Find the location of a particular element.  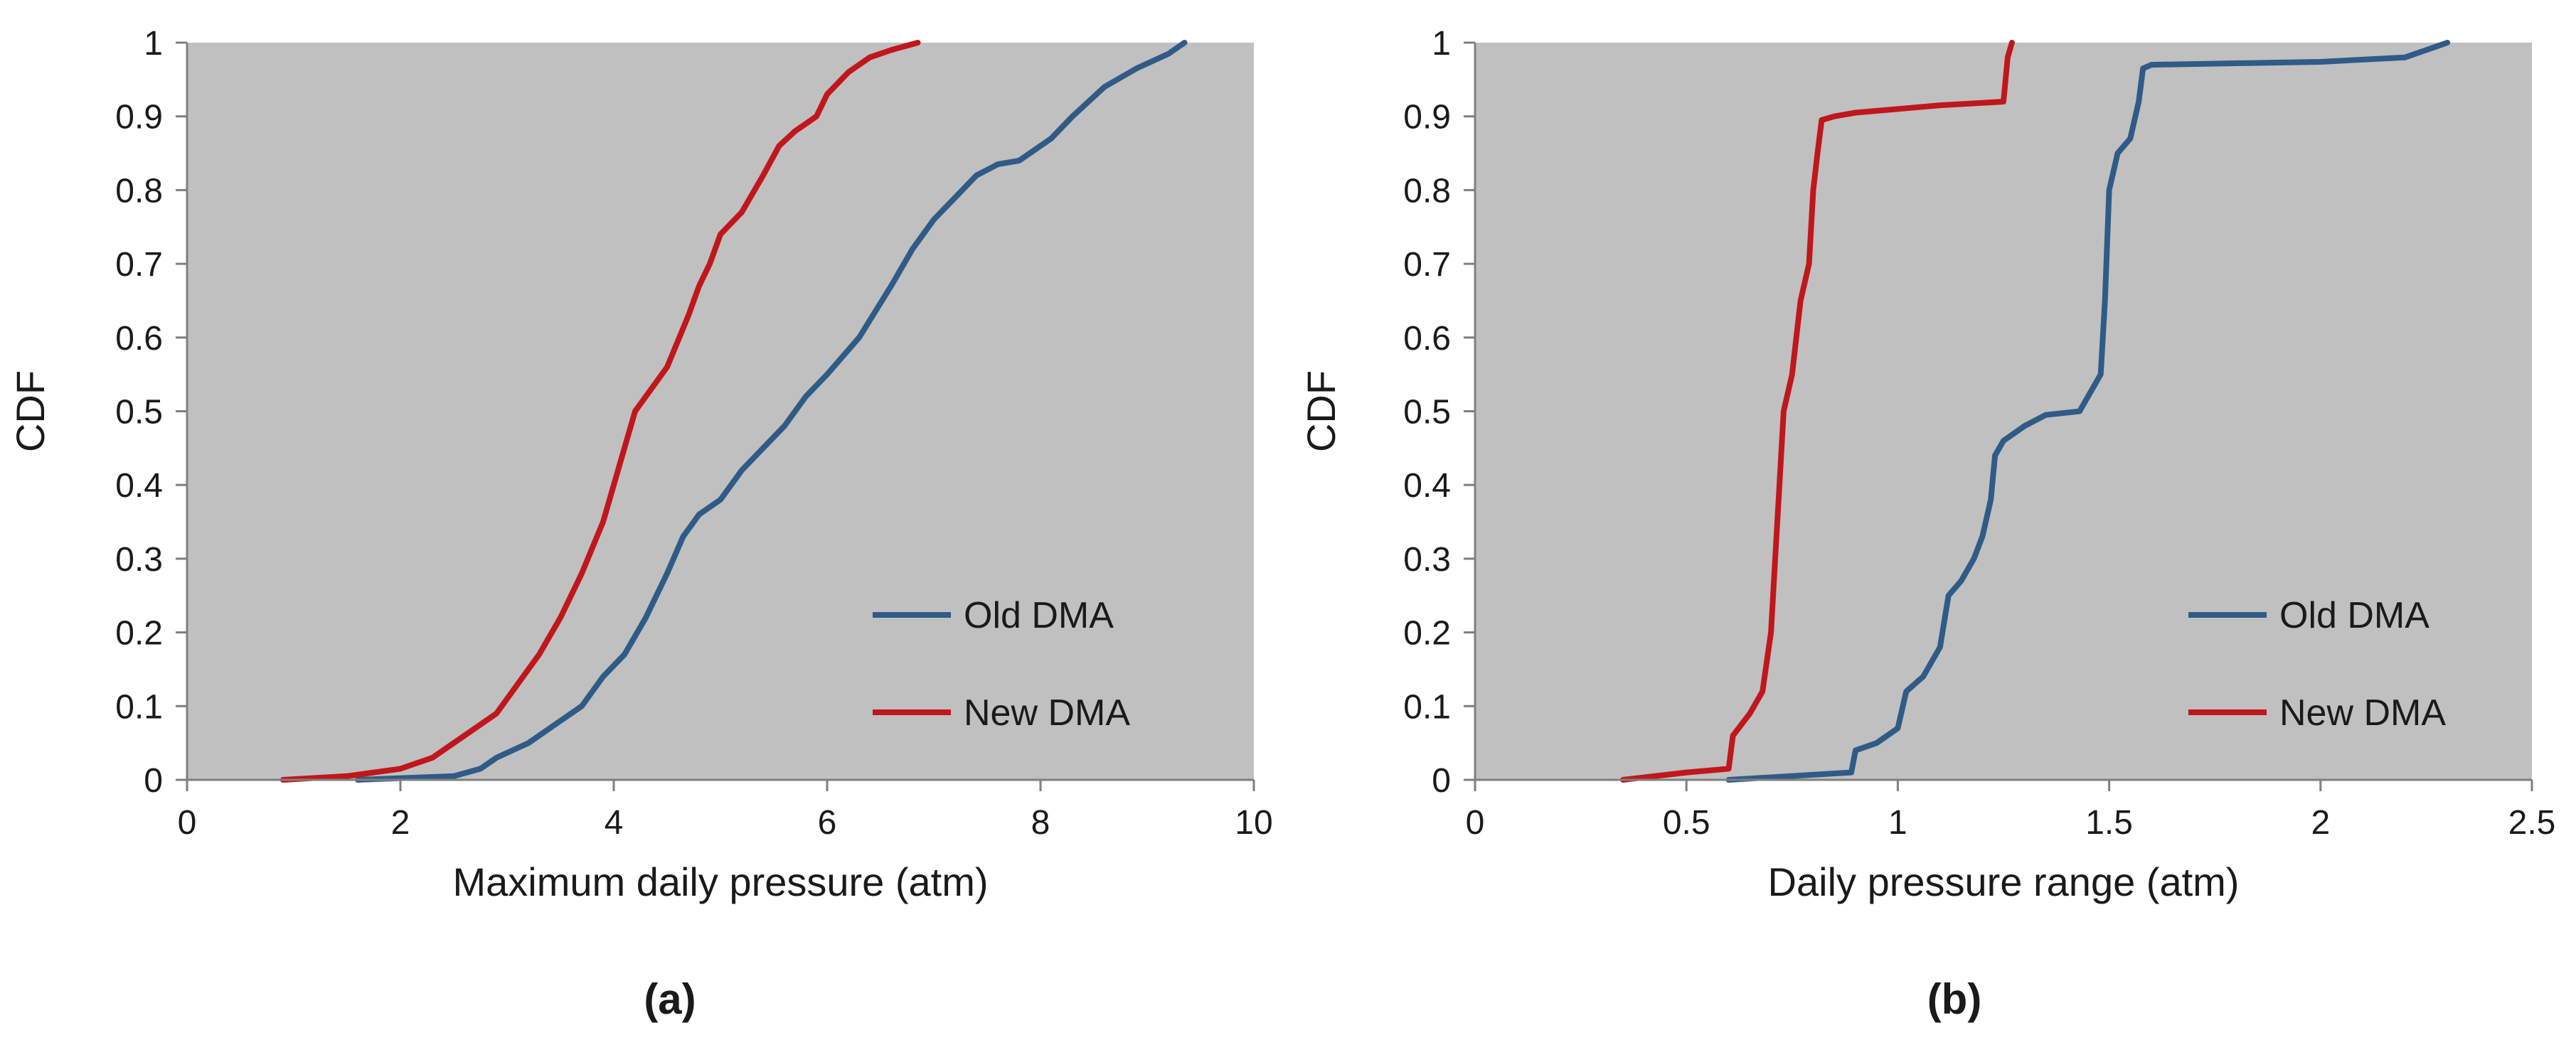

x-tick-label: 2.5 is located at coordinates (2532, 823).